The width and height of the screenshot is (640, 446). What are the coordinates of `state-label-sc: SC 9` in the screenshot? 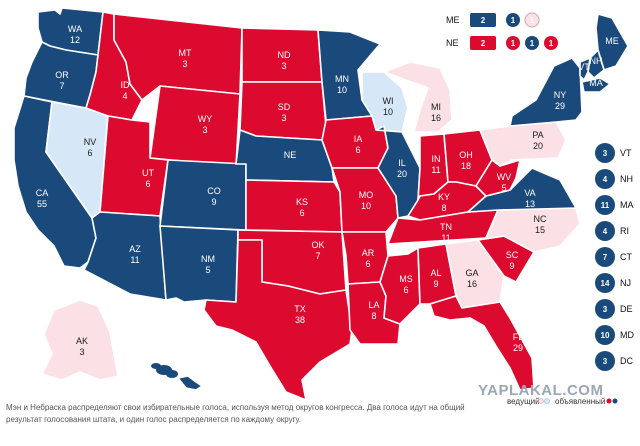 It's located at (512, 260).